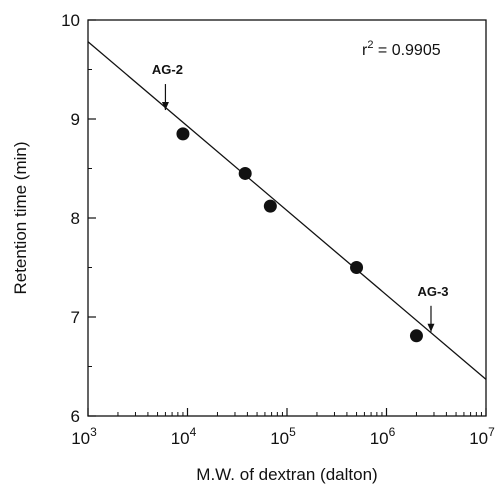  I want to click on r-squared-label: r2 = 0.9905, so click(401, 49).